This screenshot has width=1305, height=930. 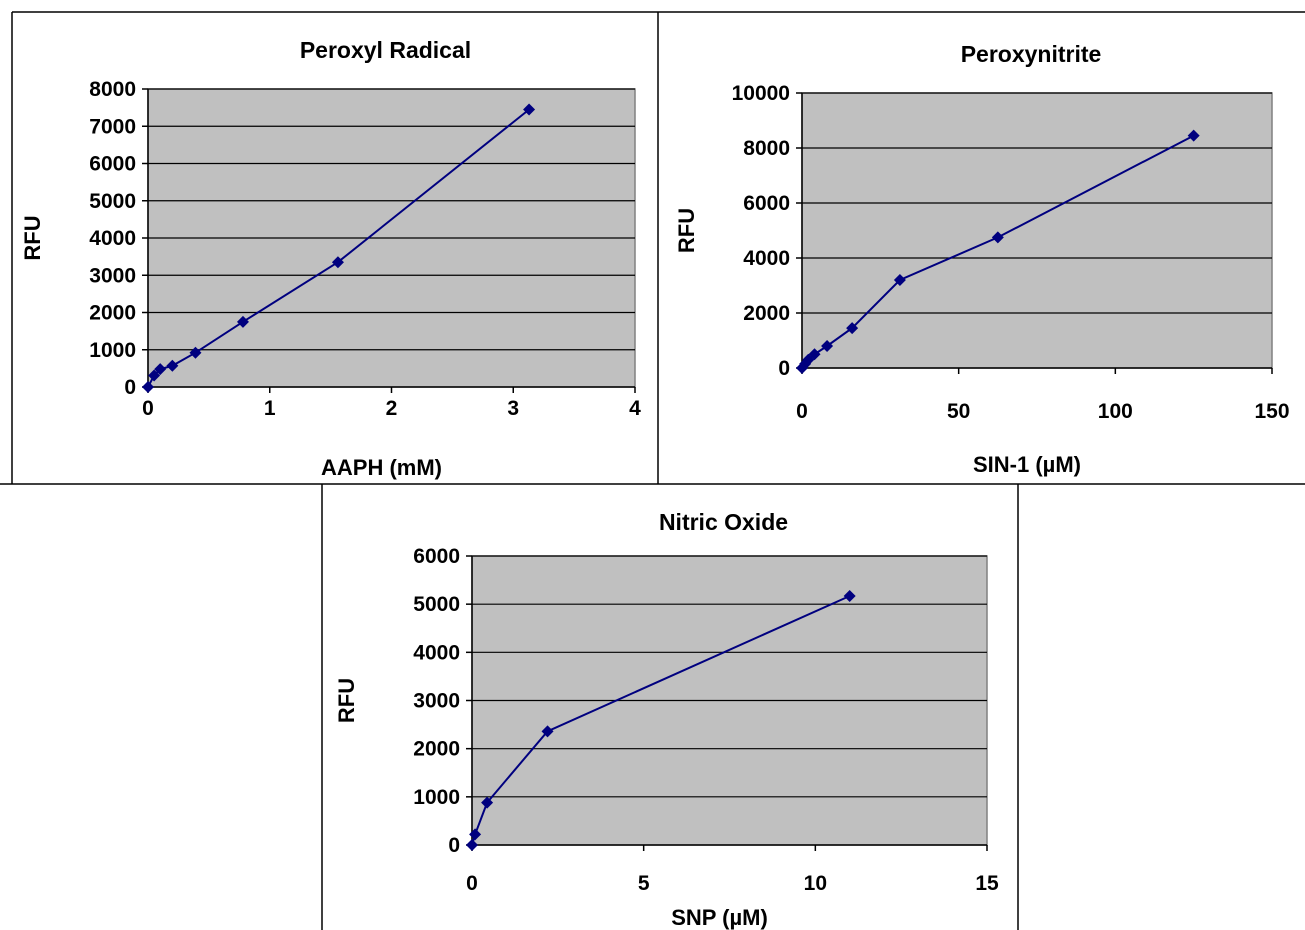 What do you see at coordinates (958, 411) in the screenshot?
I see `x-tick-label: 50` at bounding box center [958, 411].